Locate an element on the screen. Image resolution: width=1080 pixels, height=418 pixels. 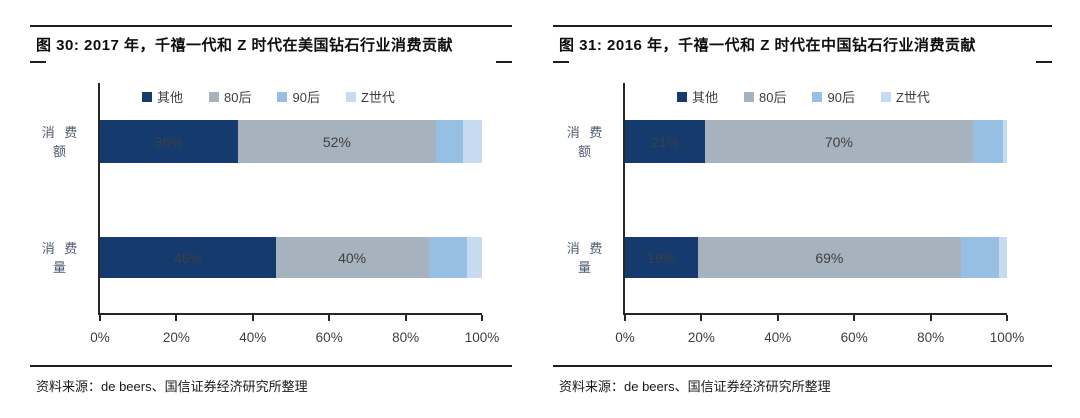
stacked-bar-row: 21% 70% is located at coordinates (816, 141).